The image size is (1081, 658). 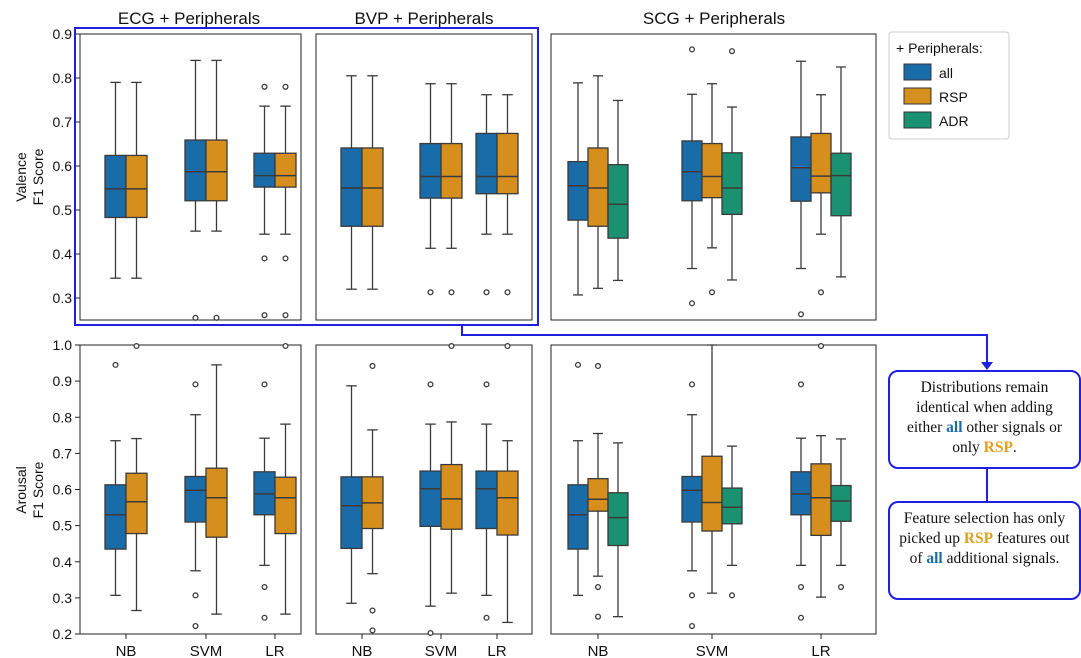 What do you see at coordinates (946, 73) in the screenshot?
I see `legend-label-all: all` at bounding box center [946, 73].